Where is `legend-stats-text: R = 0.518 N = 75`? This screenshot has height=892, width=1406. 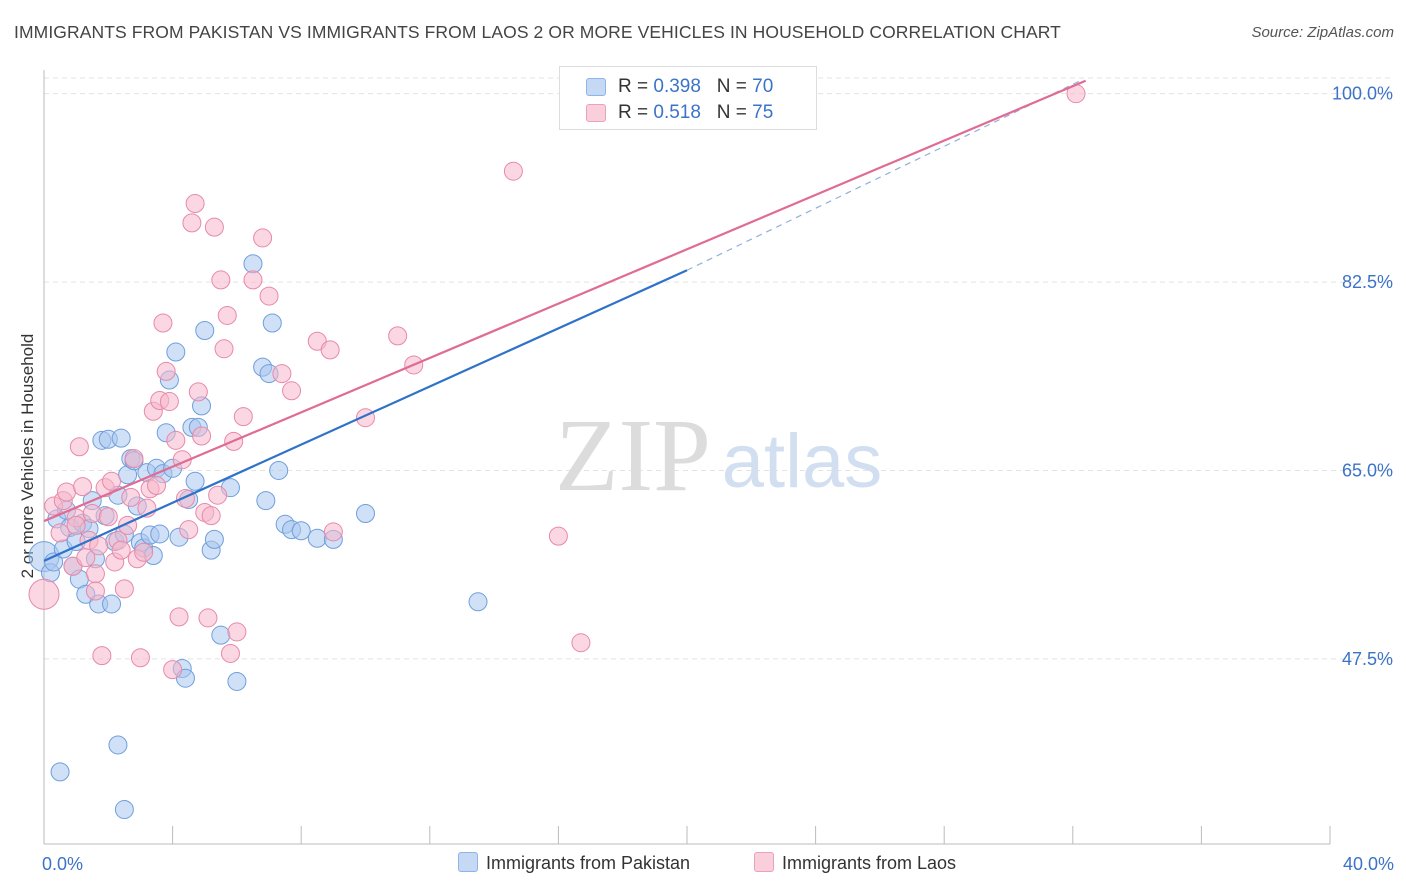 legend-stats-text: R = 0.518 N = 75 is located at coordinates (696, 112).